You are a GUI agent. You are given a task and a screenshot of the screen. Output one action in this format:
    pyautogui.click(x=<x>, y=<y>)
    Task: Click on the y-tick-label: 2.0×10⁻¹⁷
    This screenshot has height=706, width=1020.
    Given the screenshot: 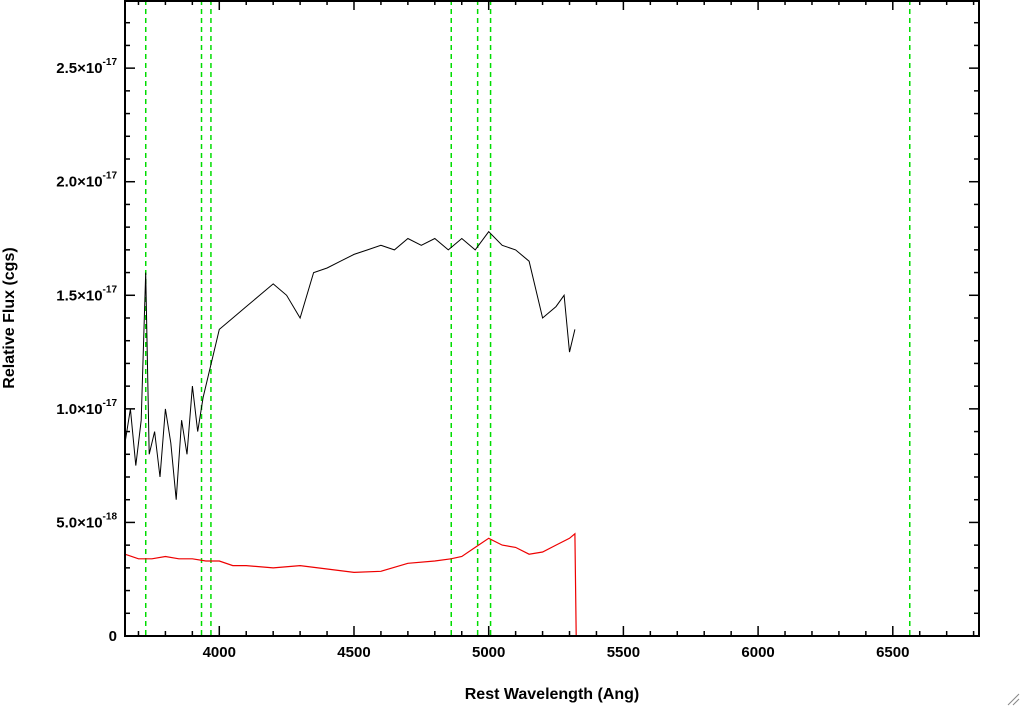 What is the action you would take?
    pyautogui.click(x=86, y=181)
    